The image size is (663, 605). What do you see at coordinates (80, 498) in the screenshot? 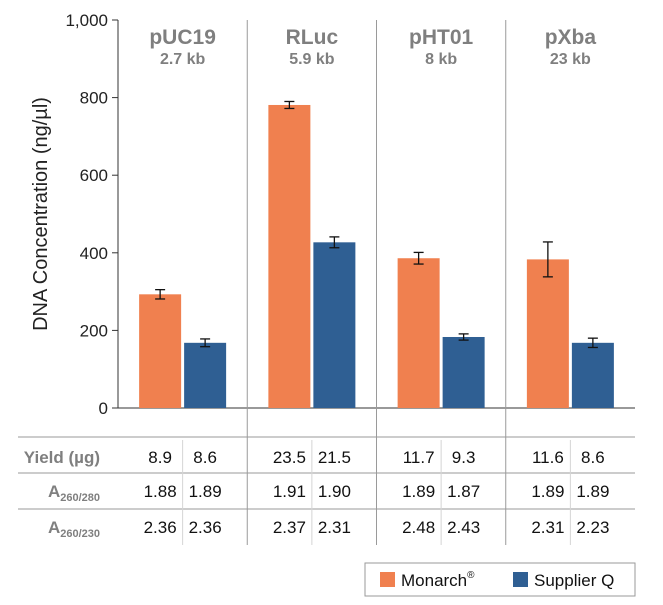
I see `table-row-label-subscript: 260/280` at bounding box center [80, 498].